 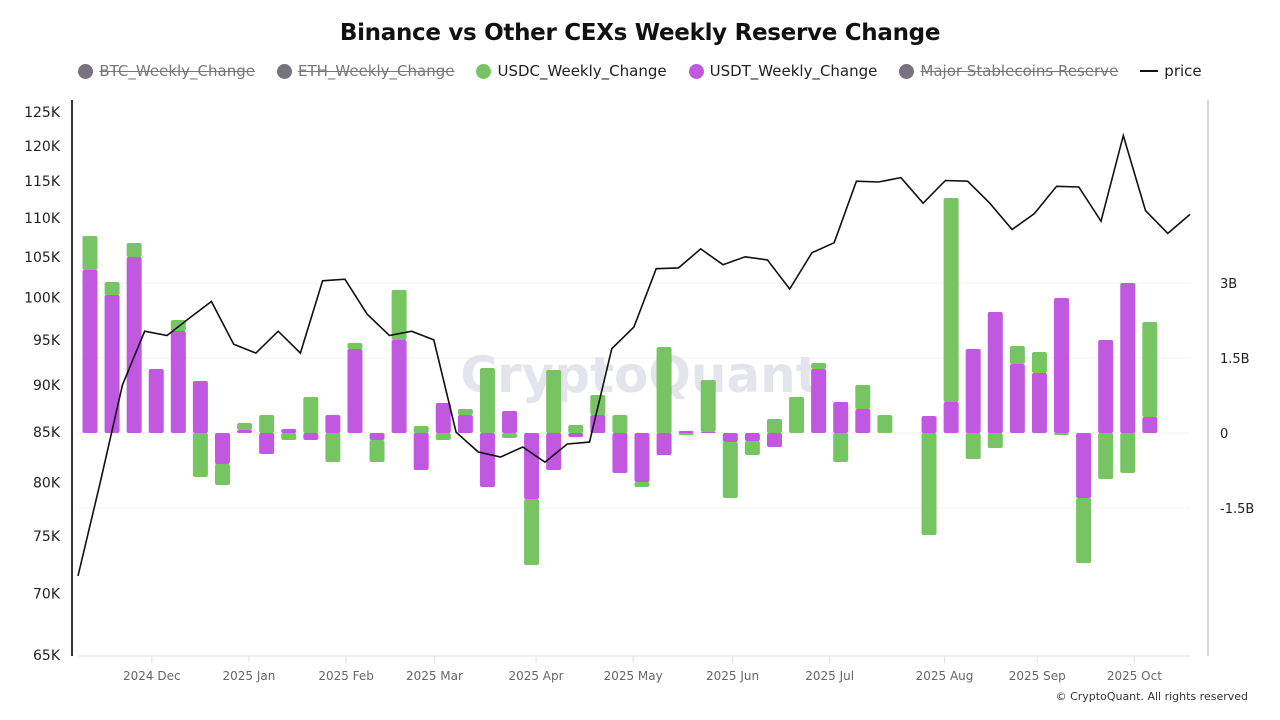 I want to click on legend-item-price: price, so click(x=1171, y=71).